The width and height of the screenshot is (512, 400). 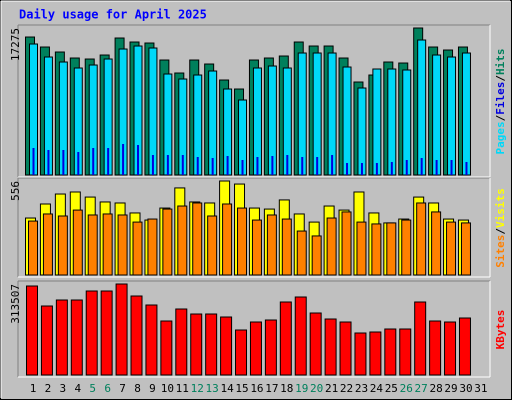 What do you see at coordinates (152, 388) in the screenshot?
I see `x-tick-label: 9` at bounding box center [152, 388].